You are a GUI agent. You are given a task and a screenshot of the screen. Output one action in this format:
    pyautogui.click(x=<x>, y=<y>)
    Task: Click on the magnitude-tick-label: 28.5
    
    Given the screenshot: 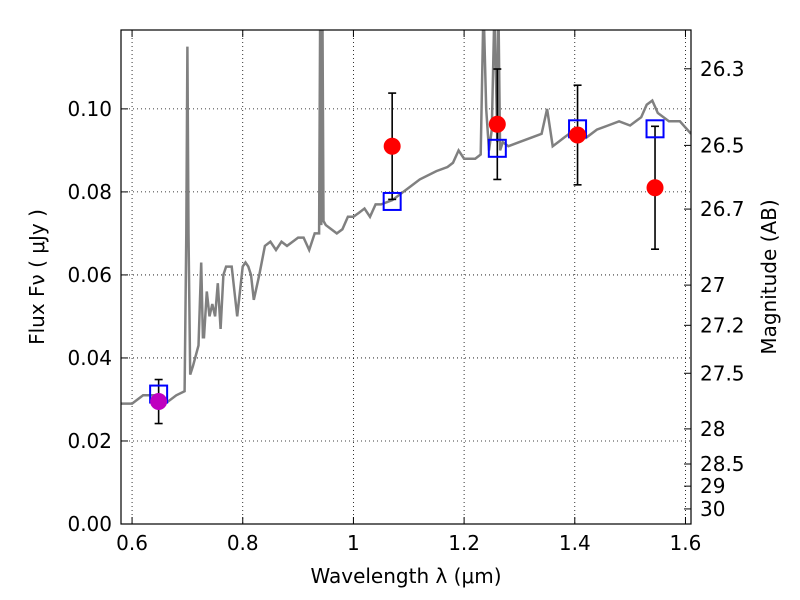 What is the action you would take?
    pyautogui.click(x=722, y=464)
    